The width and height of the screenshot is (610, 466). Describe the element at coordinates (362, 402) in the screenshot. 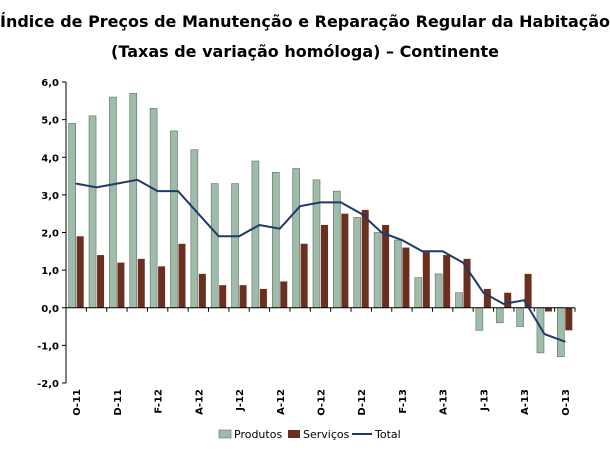

I see `x-tick-label: D-12` at that location.